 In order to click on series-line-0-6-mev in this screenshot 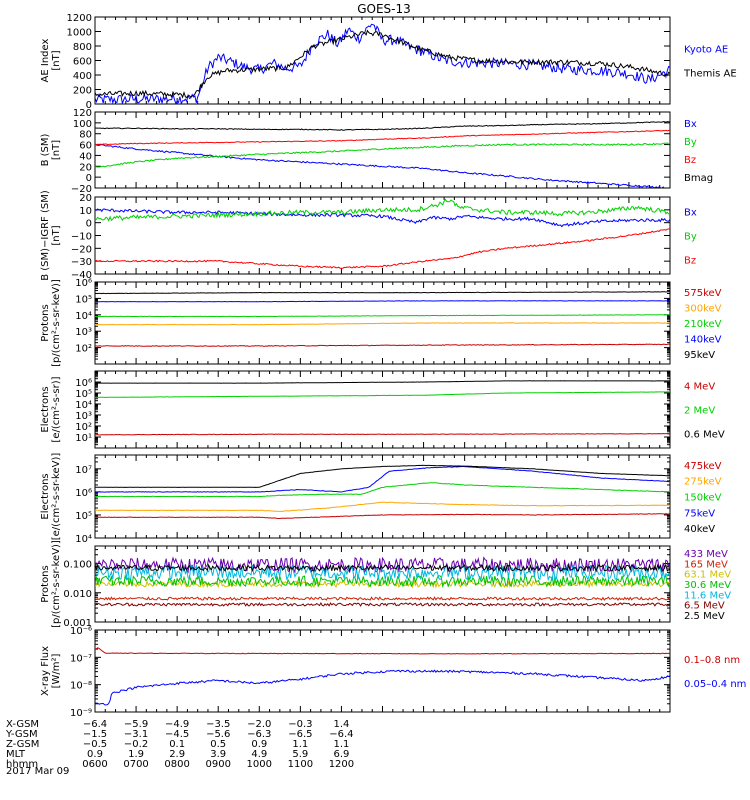, I will do `click(382, 382)`.